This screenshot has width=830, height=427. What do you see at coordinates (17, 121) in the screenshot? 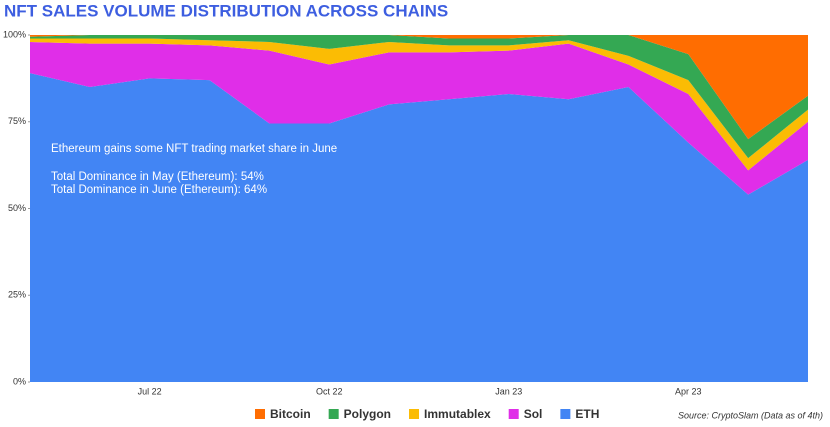
I see `y-tick-label: 75%` at bounding box center [17, 121].